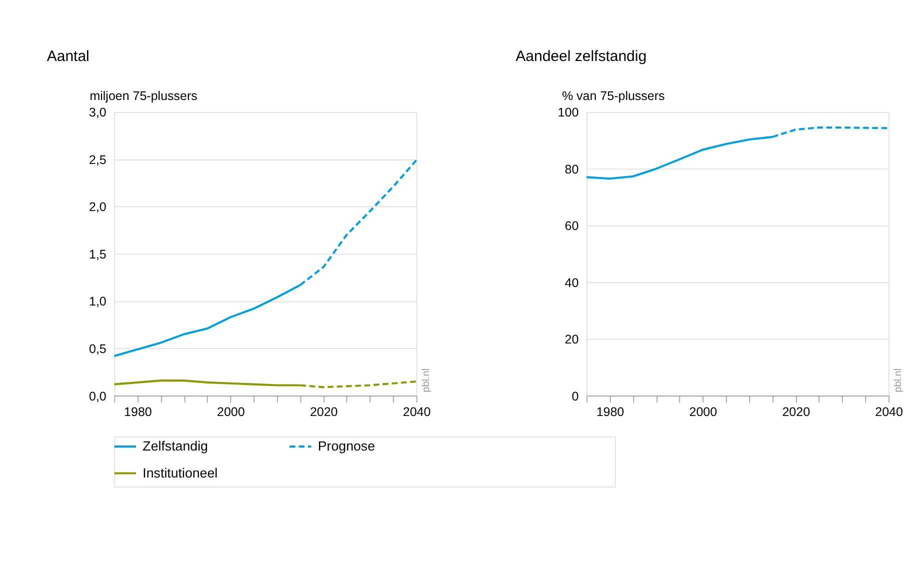 The image size is (912, 578). What do you see at coordinates (144, 95) in the screenshot?
I see `y-axis-title: miljoen 75-plussers` at bounding box center [144, 95].